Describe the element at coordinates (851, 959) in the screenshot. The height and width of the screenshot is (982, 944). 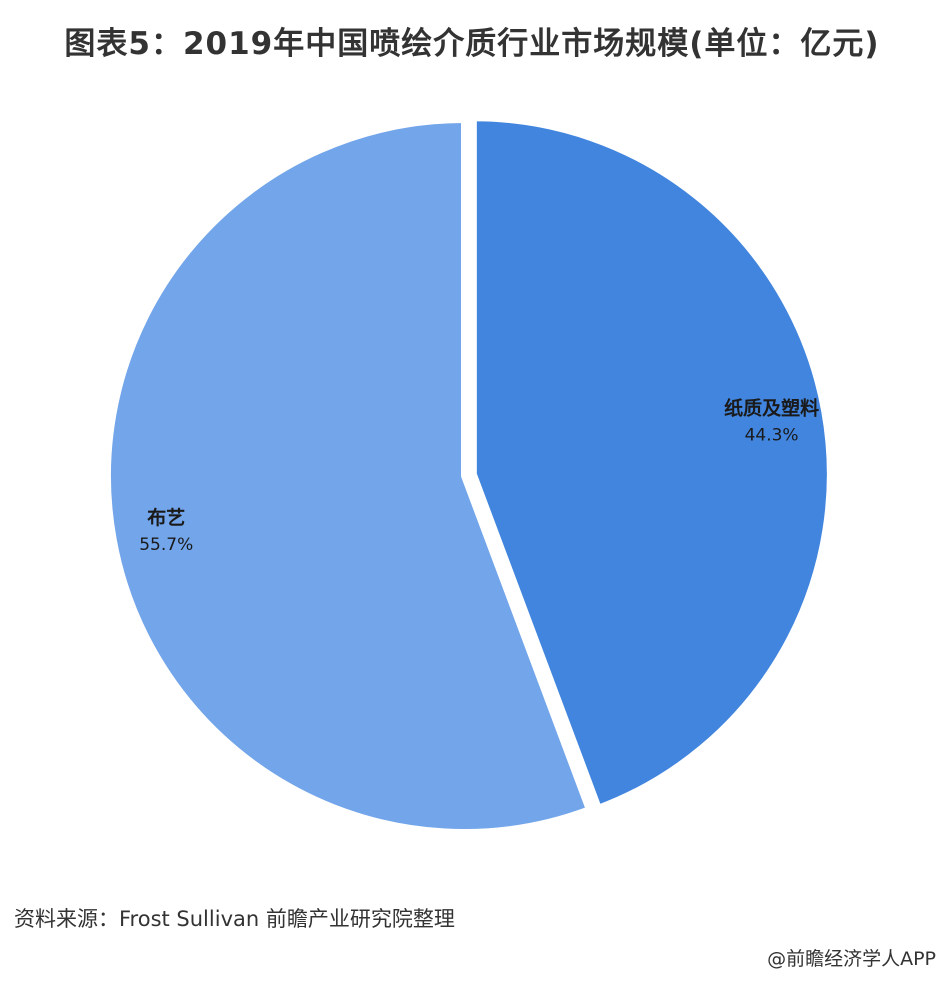
I see `credit-note: @前瞻经济学人APP` at that location.